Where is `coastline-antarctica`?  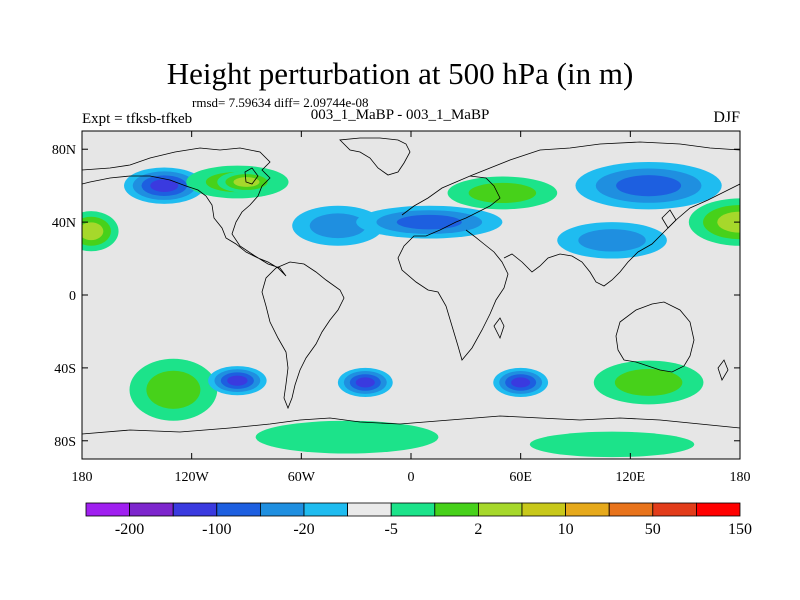
coastline-antarctica is located at coordinates (411, 425).